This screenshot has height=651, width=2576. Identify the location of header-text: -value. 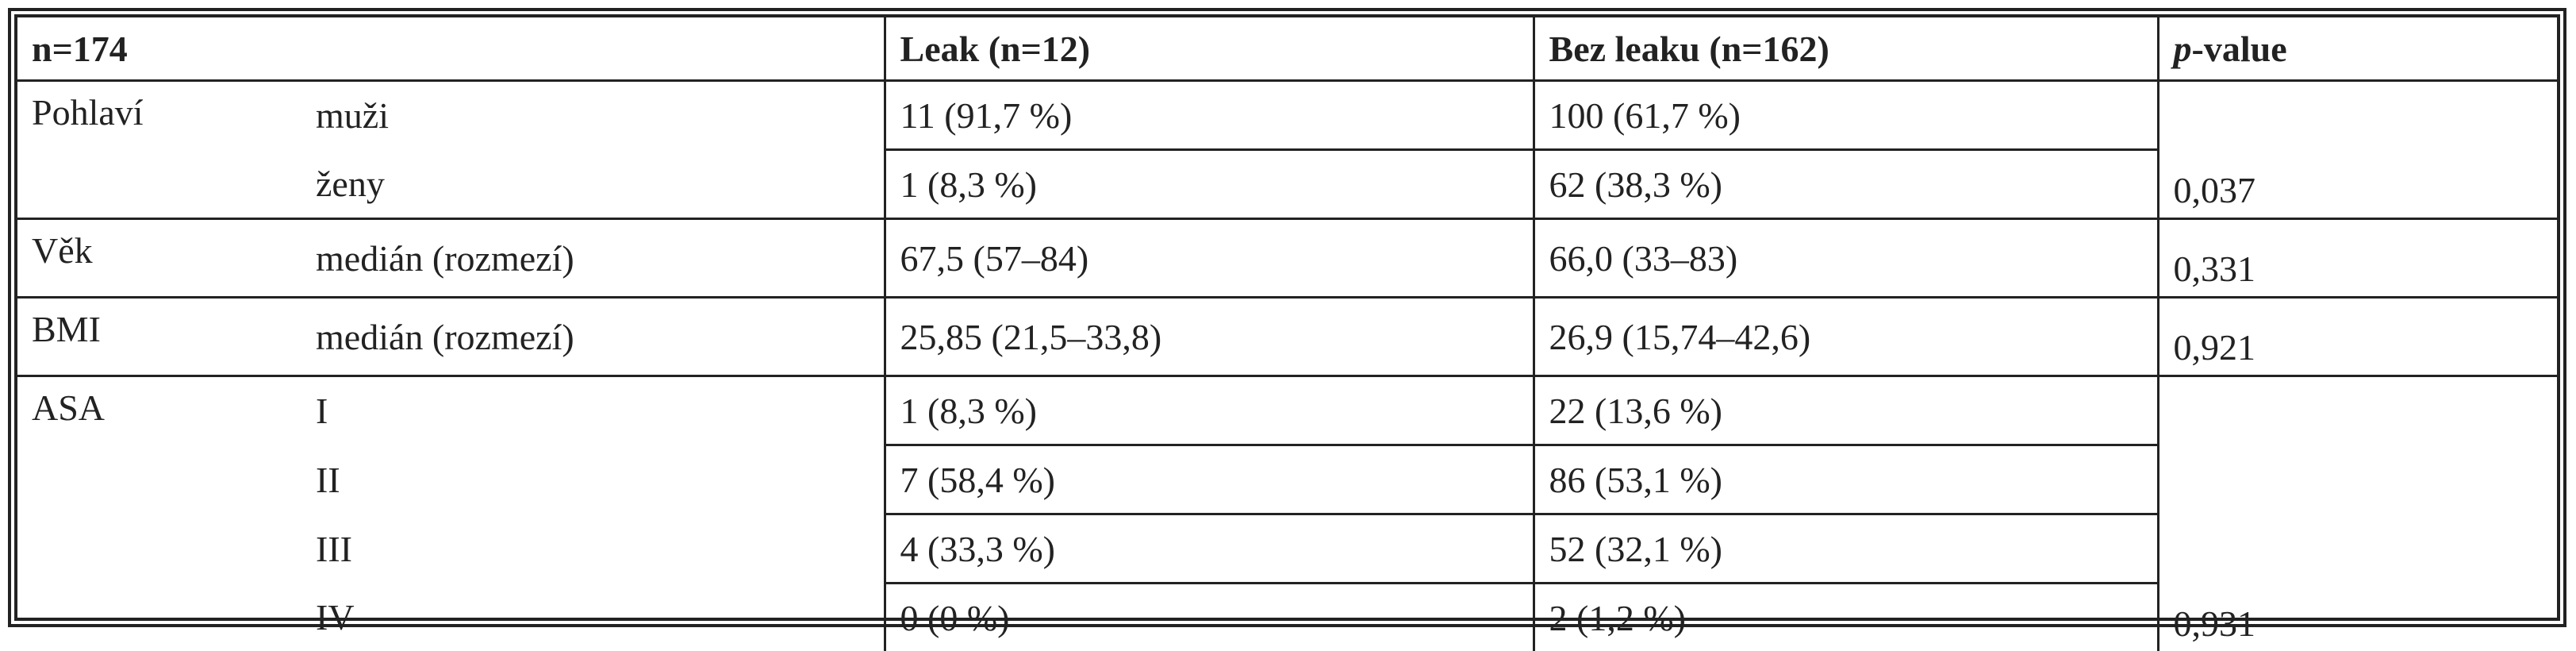
(2239, 49).